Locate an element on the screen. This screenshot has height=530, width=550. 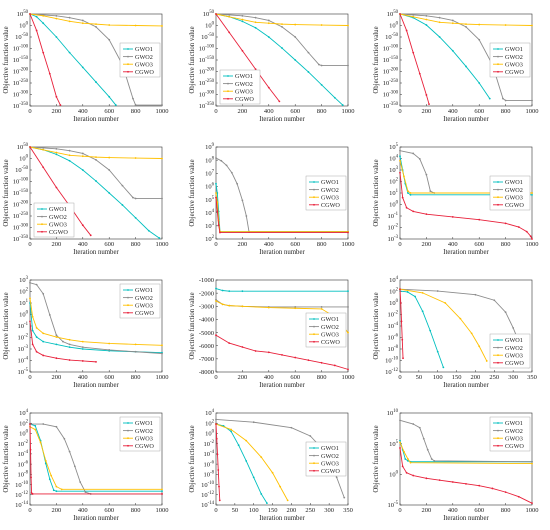
y-tick-label: 10⁻¹⁰ is located at coordinates (21, 485).